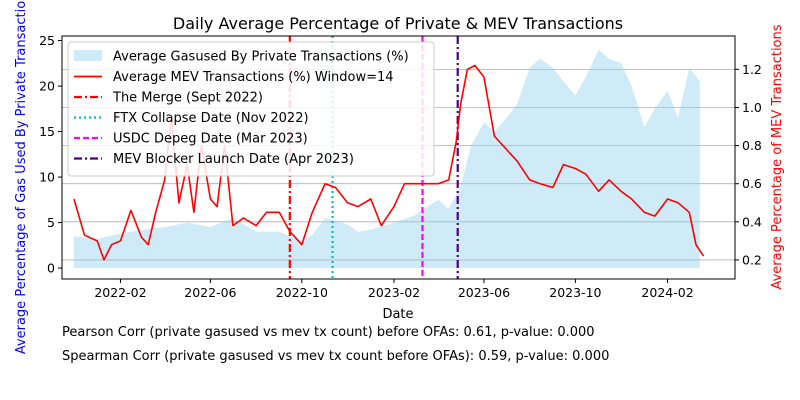 Image resolution: width=800 pixels, height=400 pixels. What do you see at coordinates (752, 107) in the screenshot?
I see `right-tick-label: 1.0` at bounding box center [752, 107].